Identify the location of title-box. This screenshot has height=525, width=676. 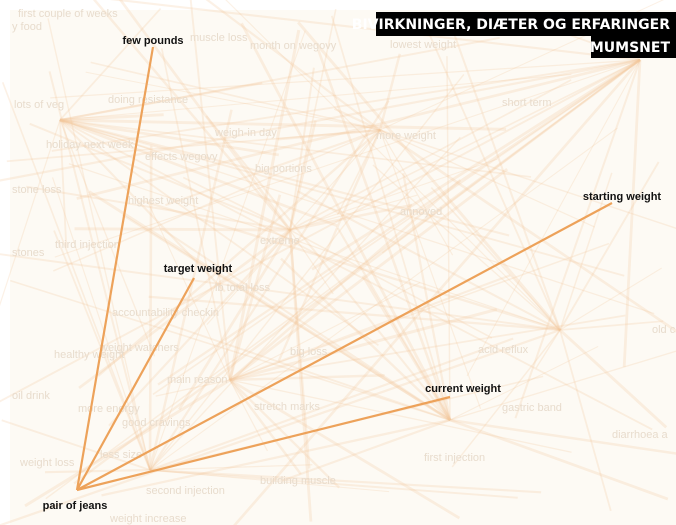
(526, 24).